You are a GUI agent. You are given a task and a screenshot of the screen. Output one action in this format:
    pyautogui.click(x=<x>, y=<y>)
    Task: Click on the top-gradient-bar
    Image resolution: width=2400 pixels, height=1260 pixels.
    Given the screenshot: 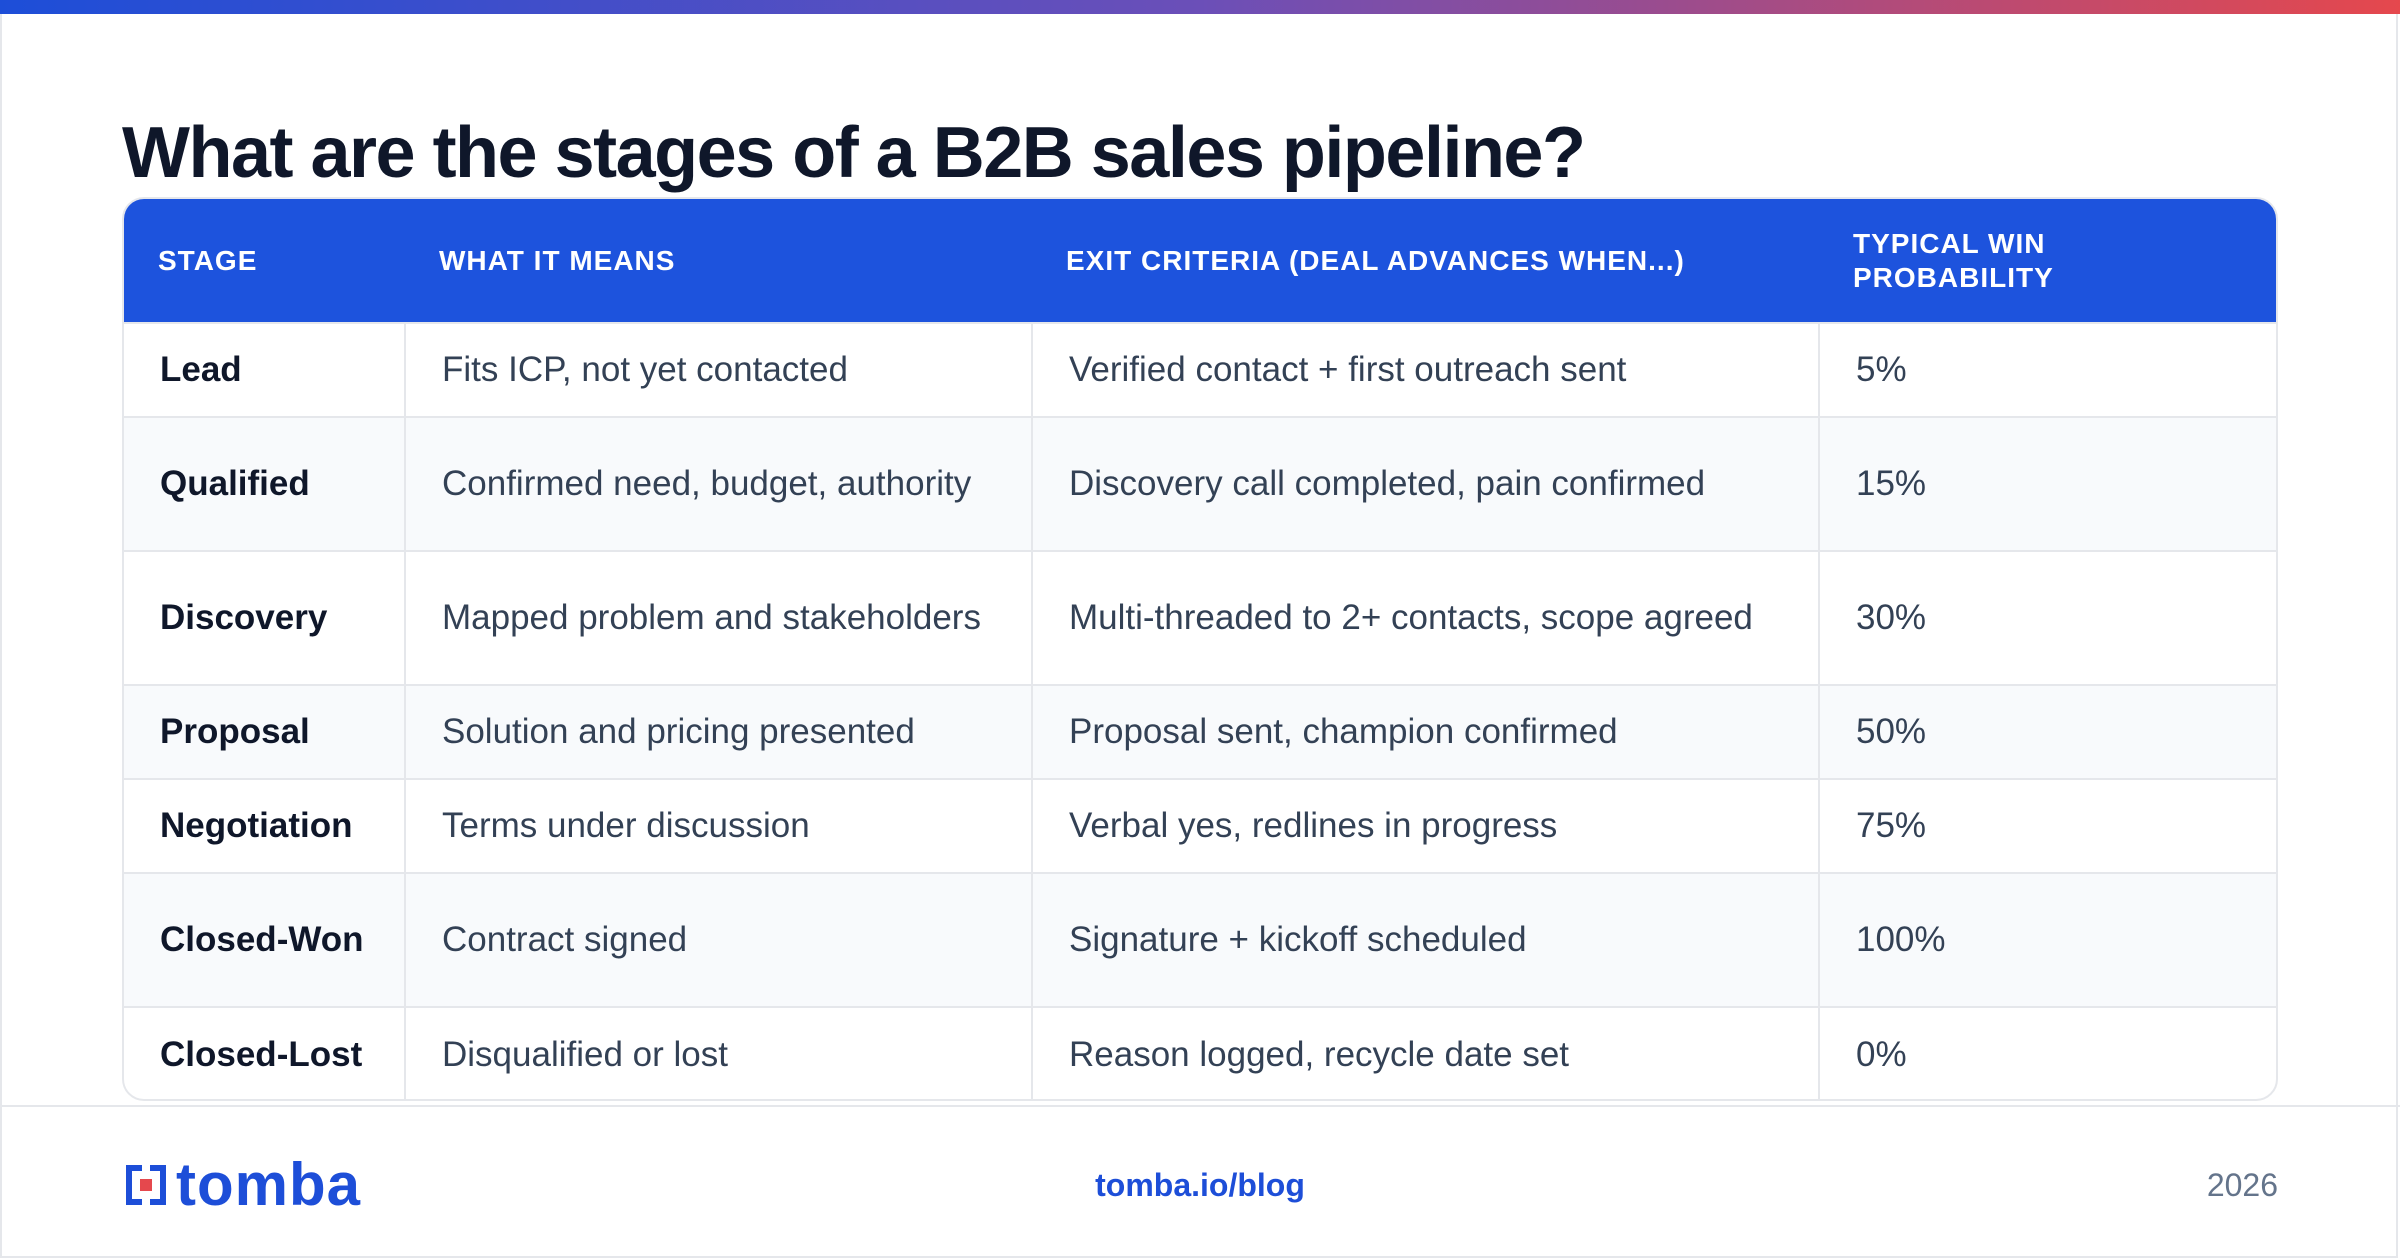 What is the action you would take?
    pyautogui.click(x=1200, y=7)
    